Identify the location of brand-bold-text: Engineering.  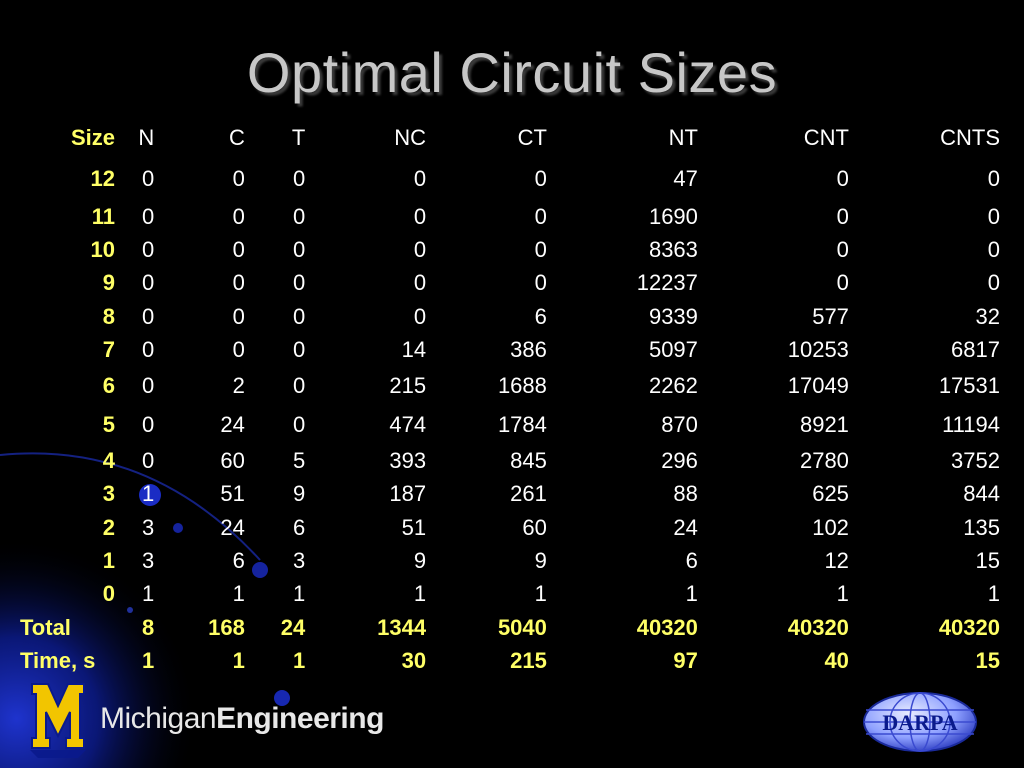
(300, 718).